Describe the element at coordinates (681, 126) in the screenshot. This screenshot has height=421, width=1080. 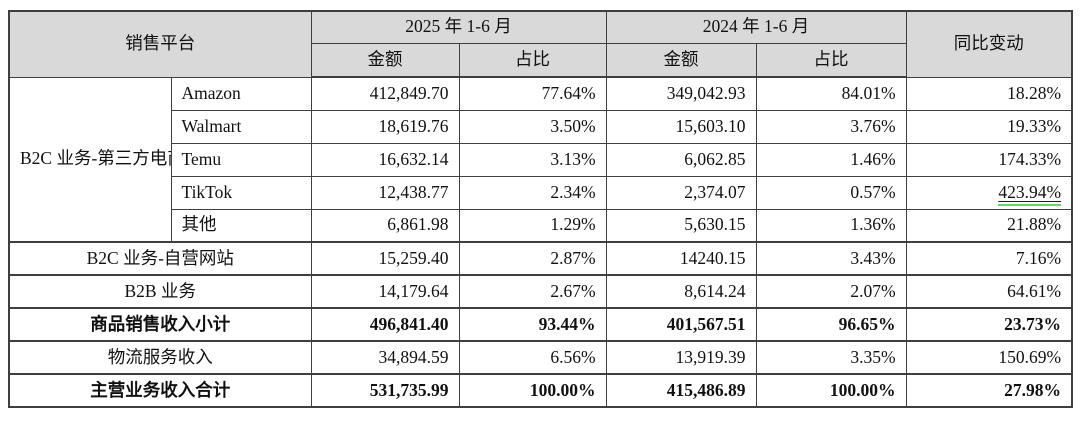
I see `amount-2024-cell: 15,603.10` at that location.